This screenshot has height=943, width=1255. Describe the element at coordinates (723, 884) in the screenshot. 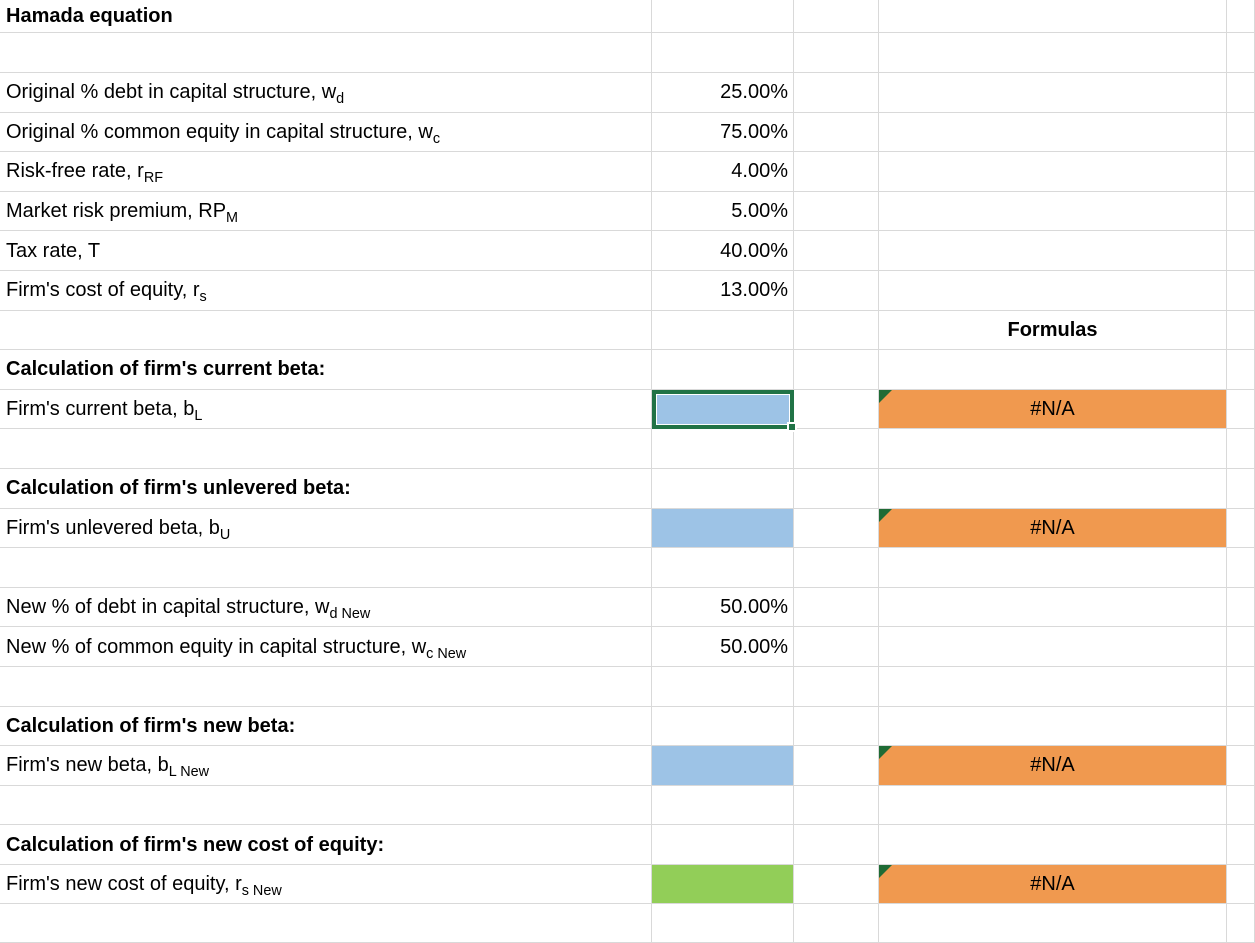

I see `cell-result-new-cost` at that location.